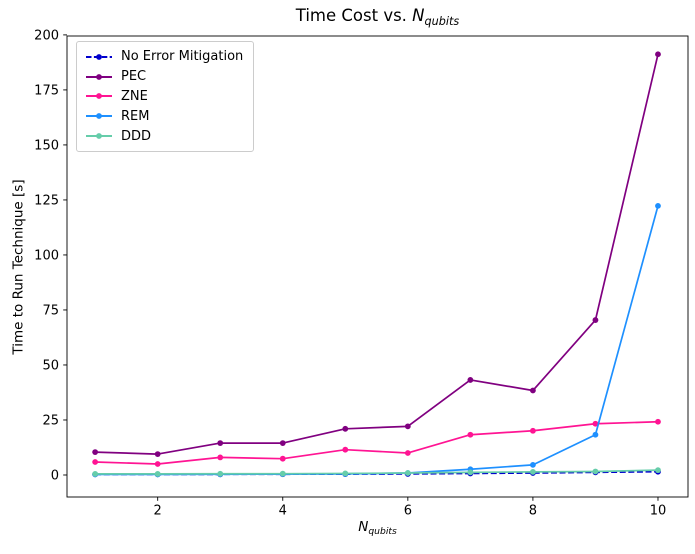 The image size is (695, 554). Describe the element at coordinates (164, 116) in the screenshot. I see `legend-entry-rem: REM` at that location.